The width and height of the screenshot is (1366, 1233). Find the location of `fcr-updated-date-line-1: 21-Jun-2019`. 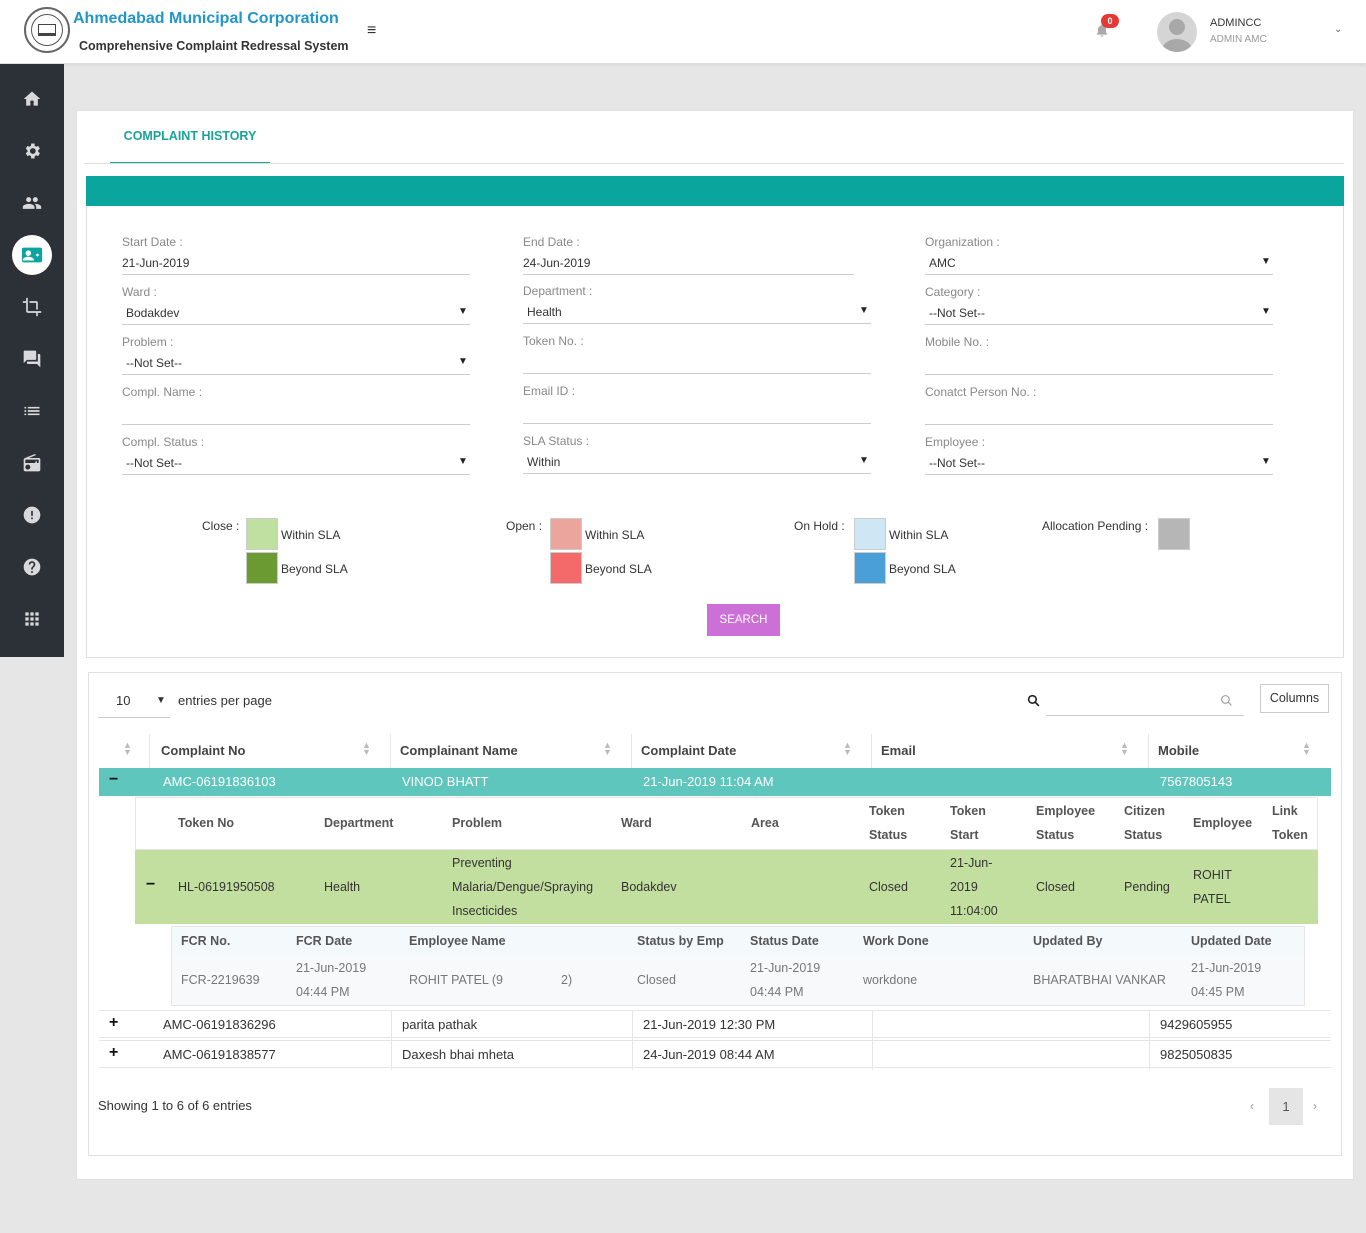

fcr-updated-date-line-1: 21-Jun-2019 is located at coordinates (1226, 968).